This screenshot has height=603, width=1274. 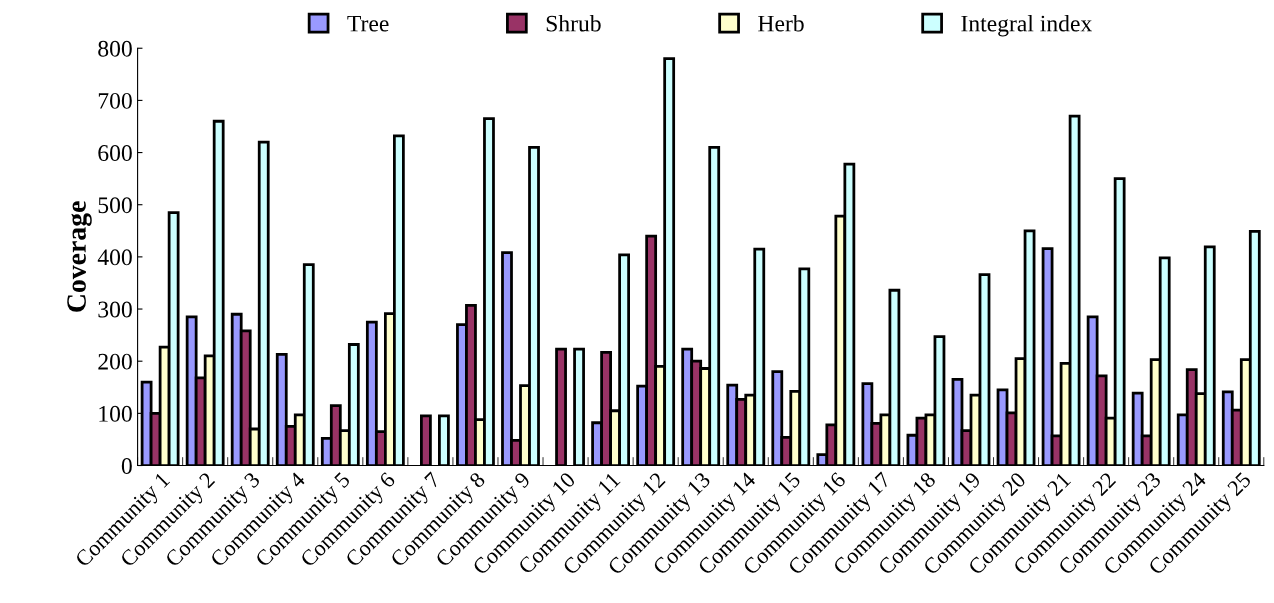 What do you see at coordinates (114, 257) in the screenshot?
I see `y-tick-label: 400` at bounding box center [114, 257].